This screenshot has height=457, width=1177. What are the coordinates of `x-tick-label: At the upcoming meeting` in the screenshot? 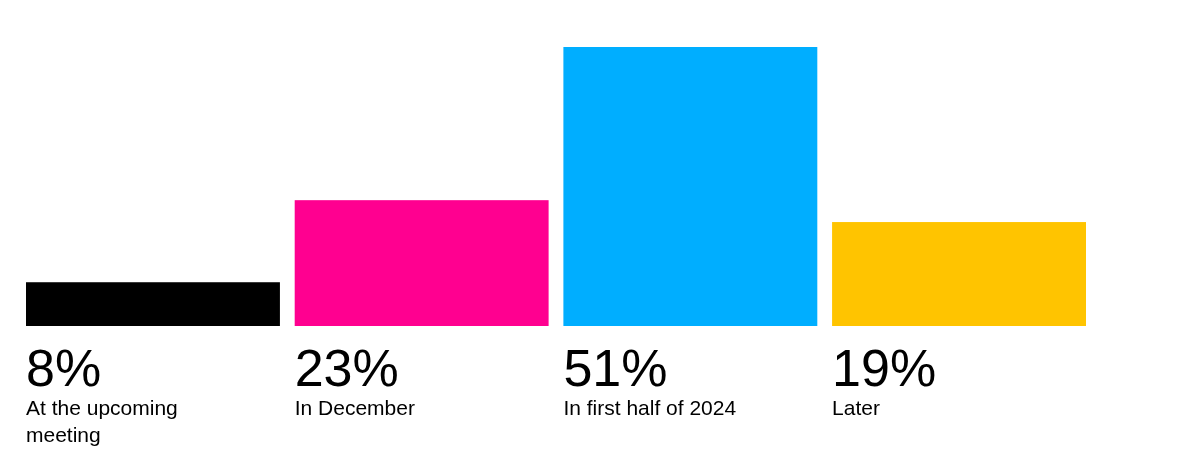 It's located at (102, 421).